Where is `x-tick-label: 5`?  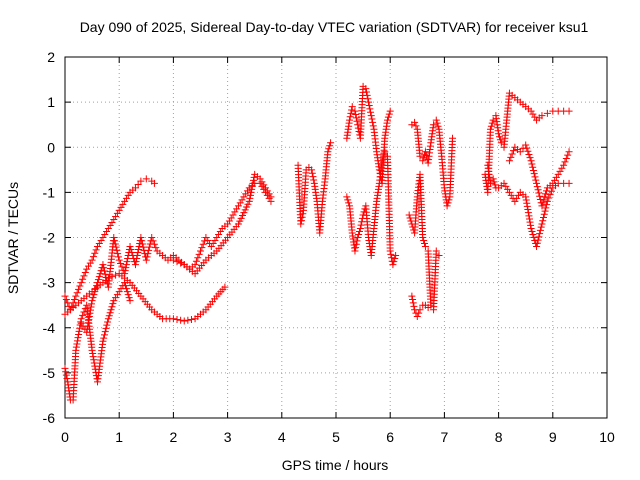
x-tick-label: 5 is located at coordinates (336, 437).